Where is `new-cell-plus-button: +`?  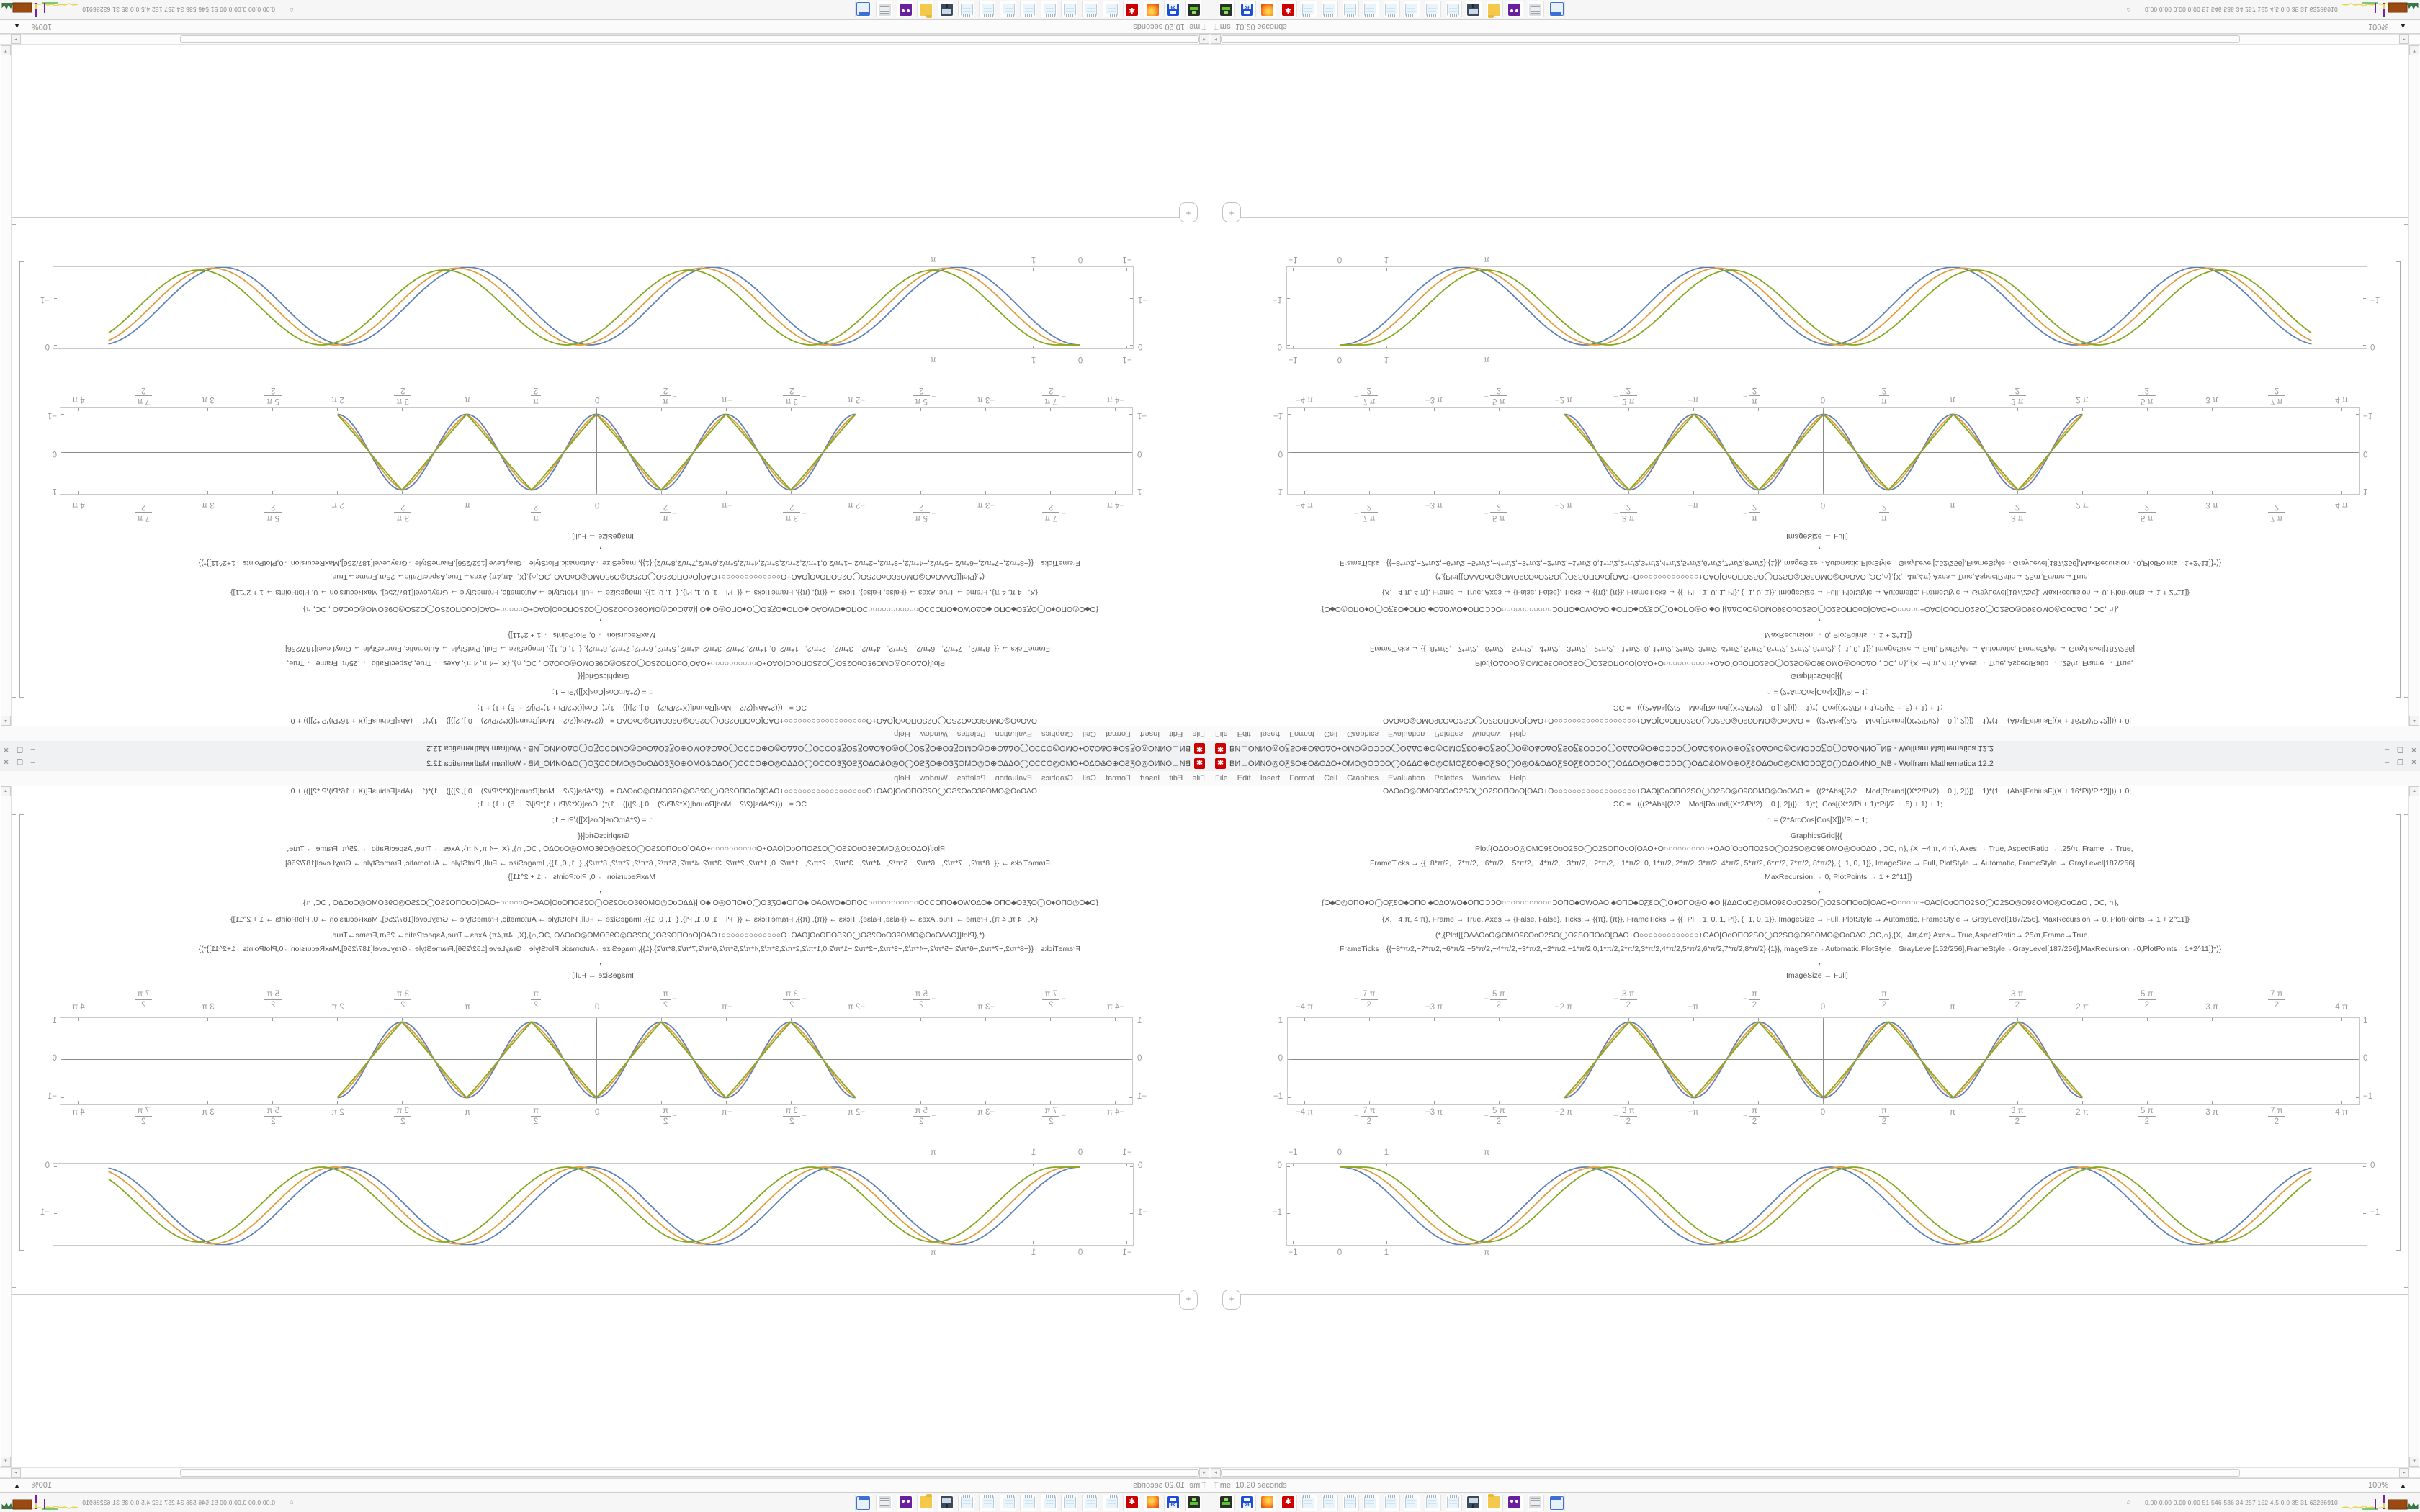 new-cell-plus-button: + is located at coordinates (1188, 1300).